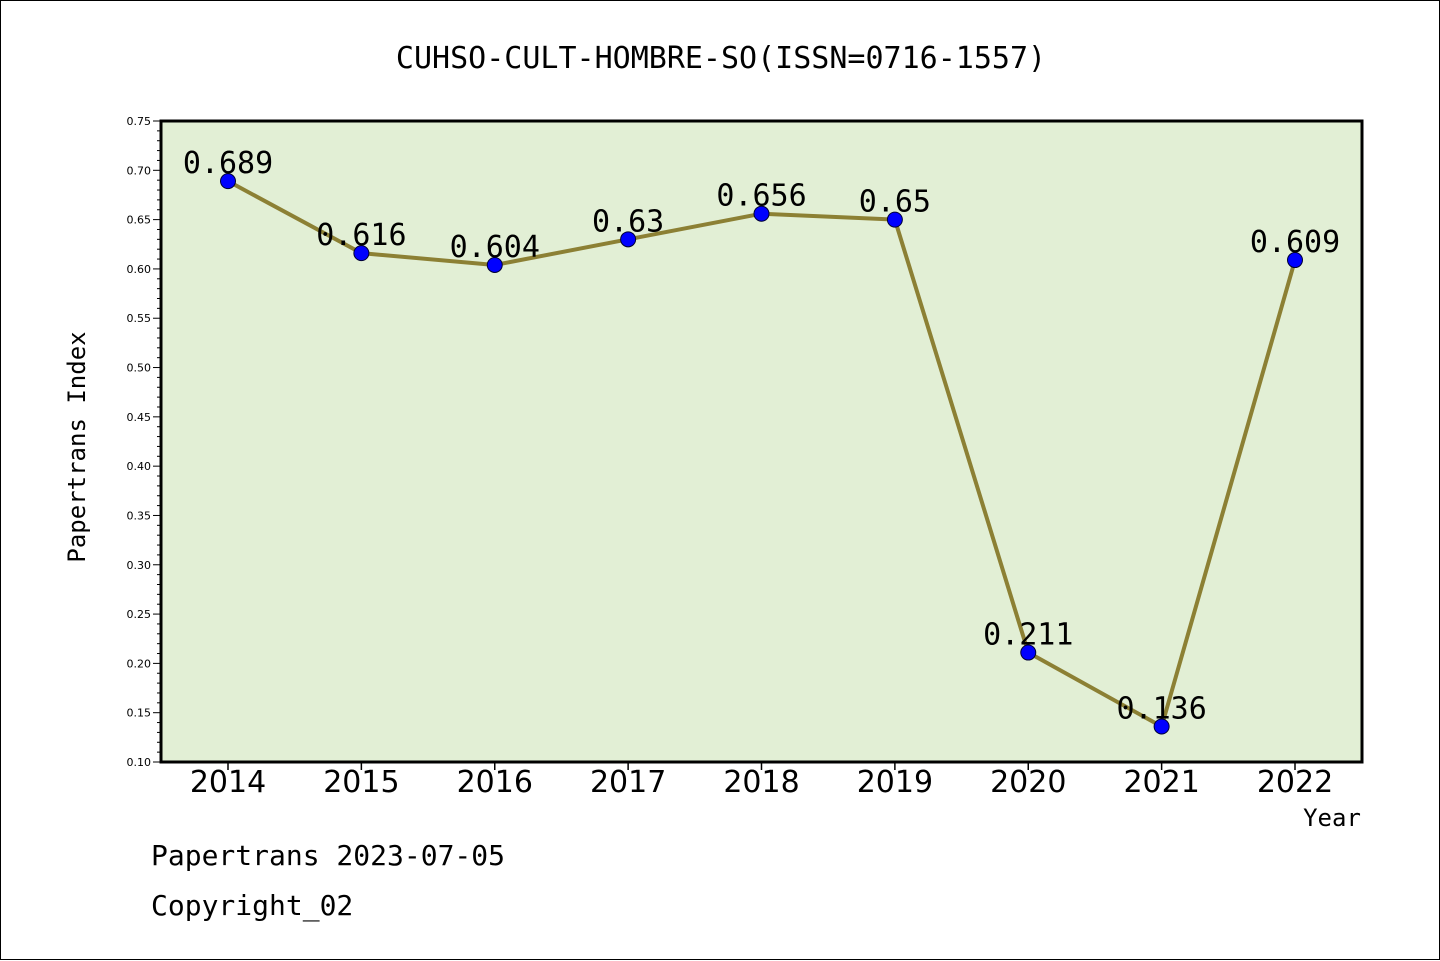 Image resolution: width=1440 pixels, height=961 pixels. What do you see at coordinates (721, 58) in the screenshot?
I see `chart-title: CUHSO-CULT-HOMBRE-SO(ISSN=0716-1557)` at bounding box center [721, 58].